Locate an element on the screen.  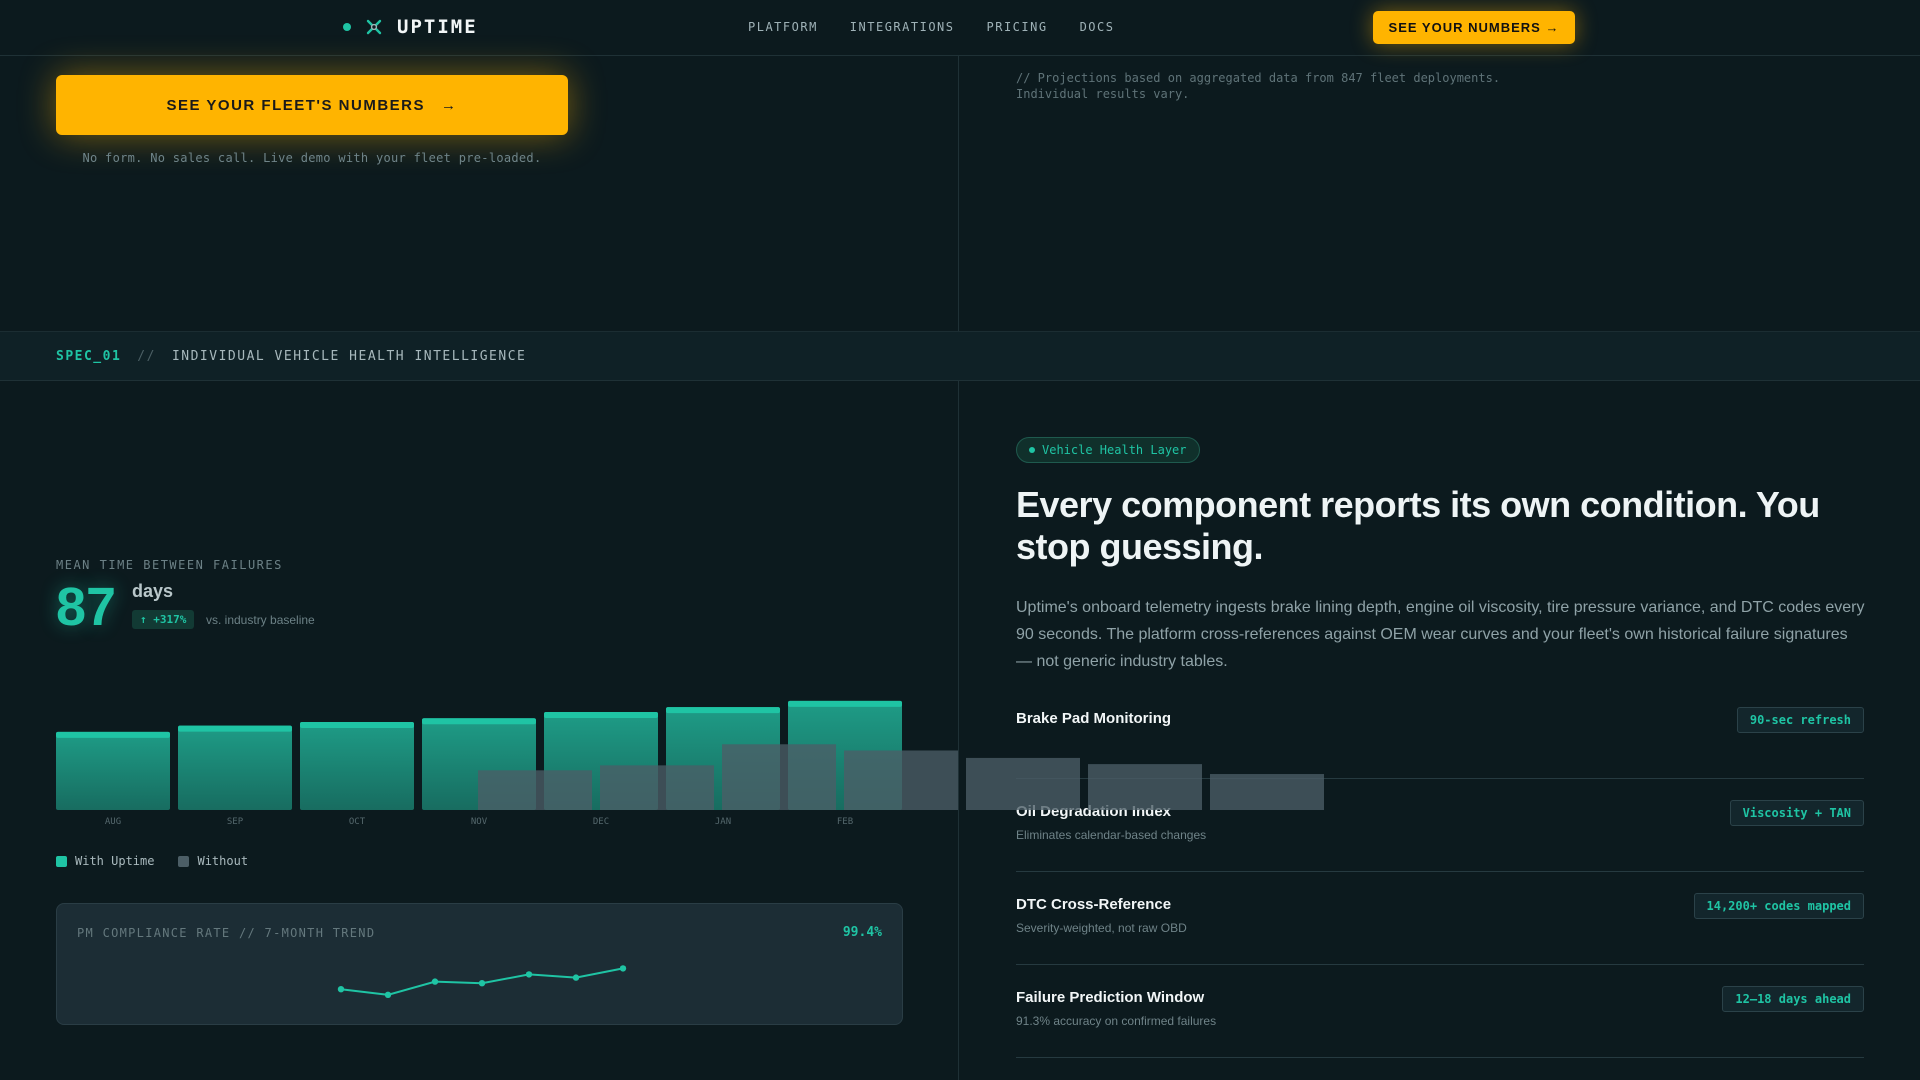
pm-compliance-title: PM COMPLIANCE RATE // 7-MONTH TREND is located at coordinates (226, 933).